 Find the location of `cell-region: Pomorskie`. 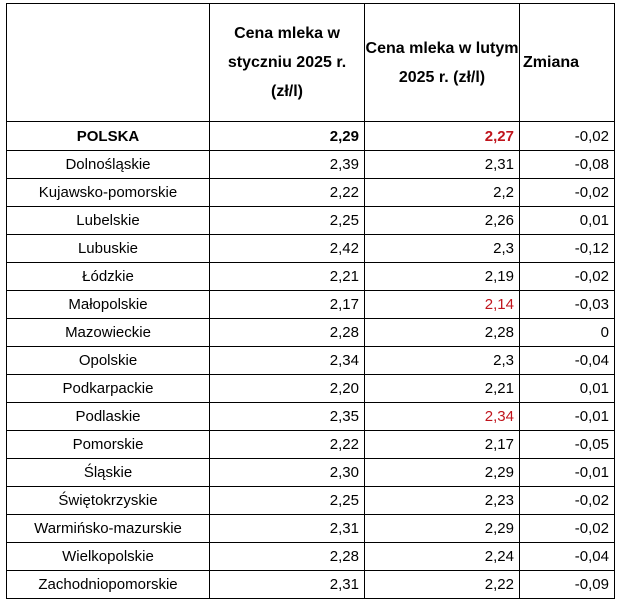

cell-region: Pomorskie is located at coordinates (108, 444).